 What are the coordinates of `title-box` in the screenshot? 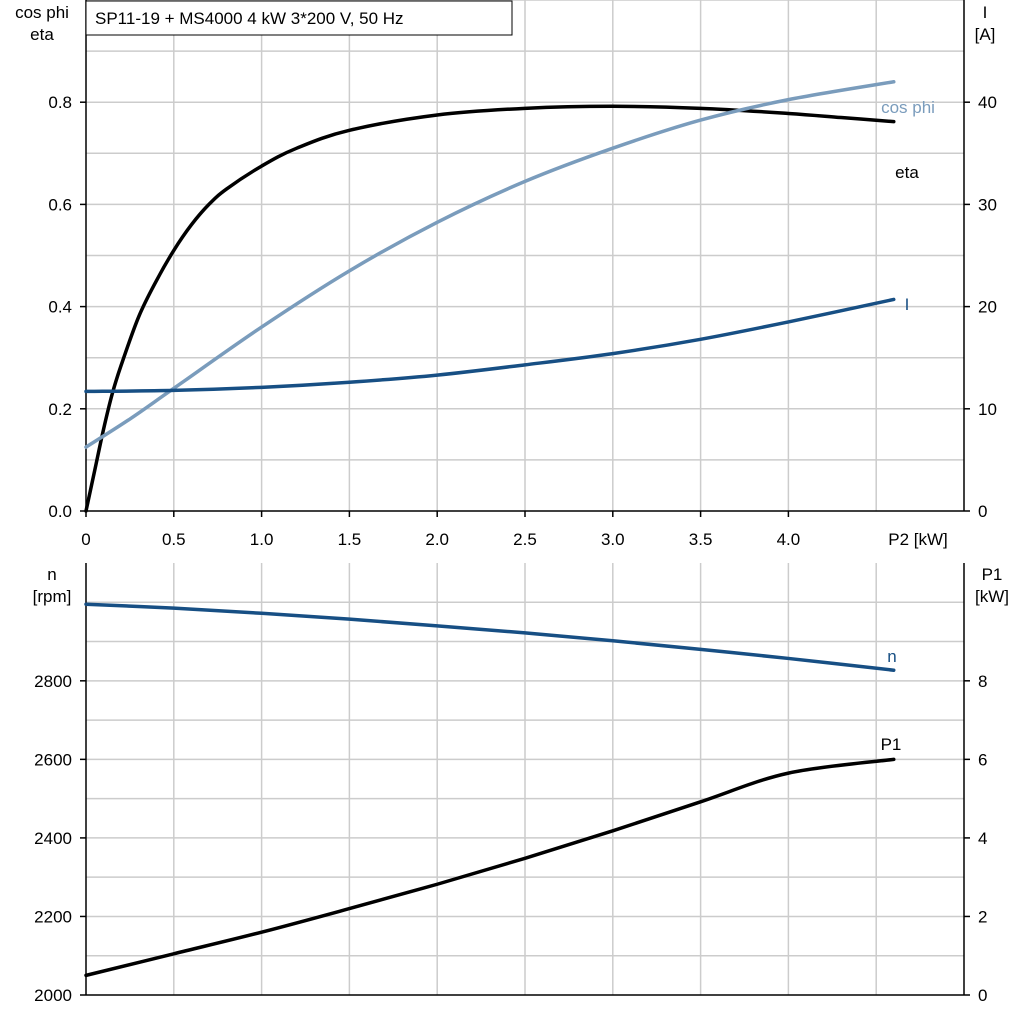 It's located at (299, 18).